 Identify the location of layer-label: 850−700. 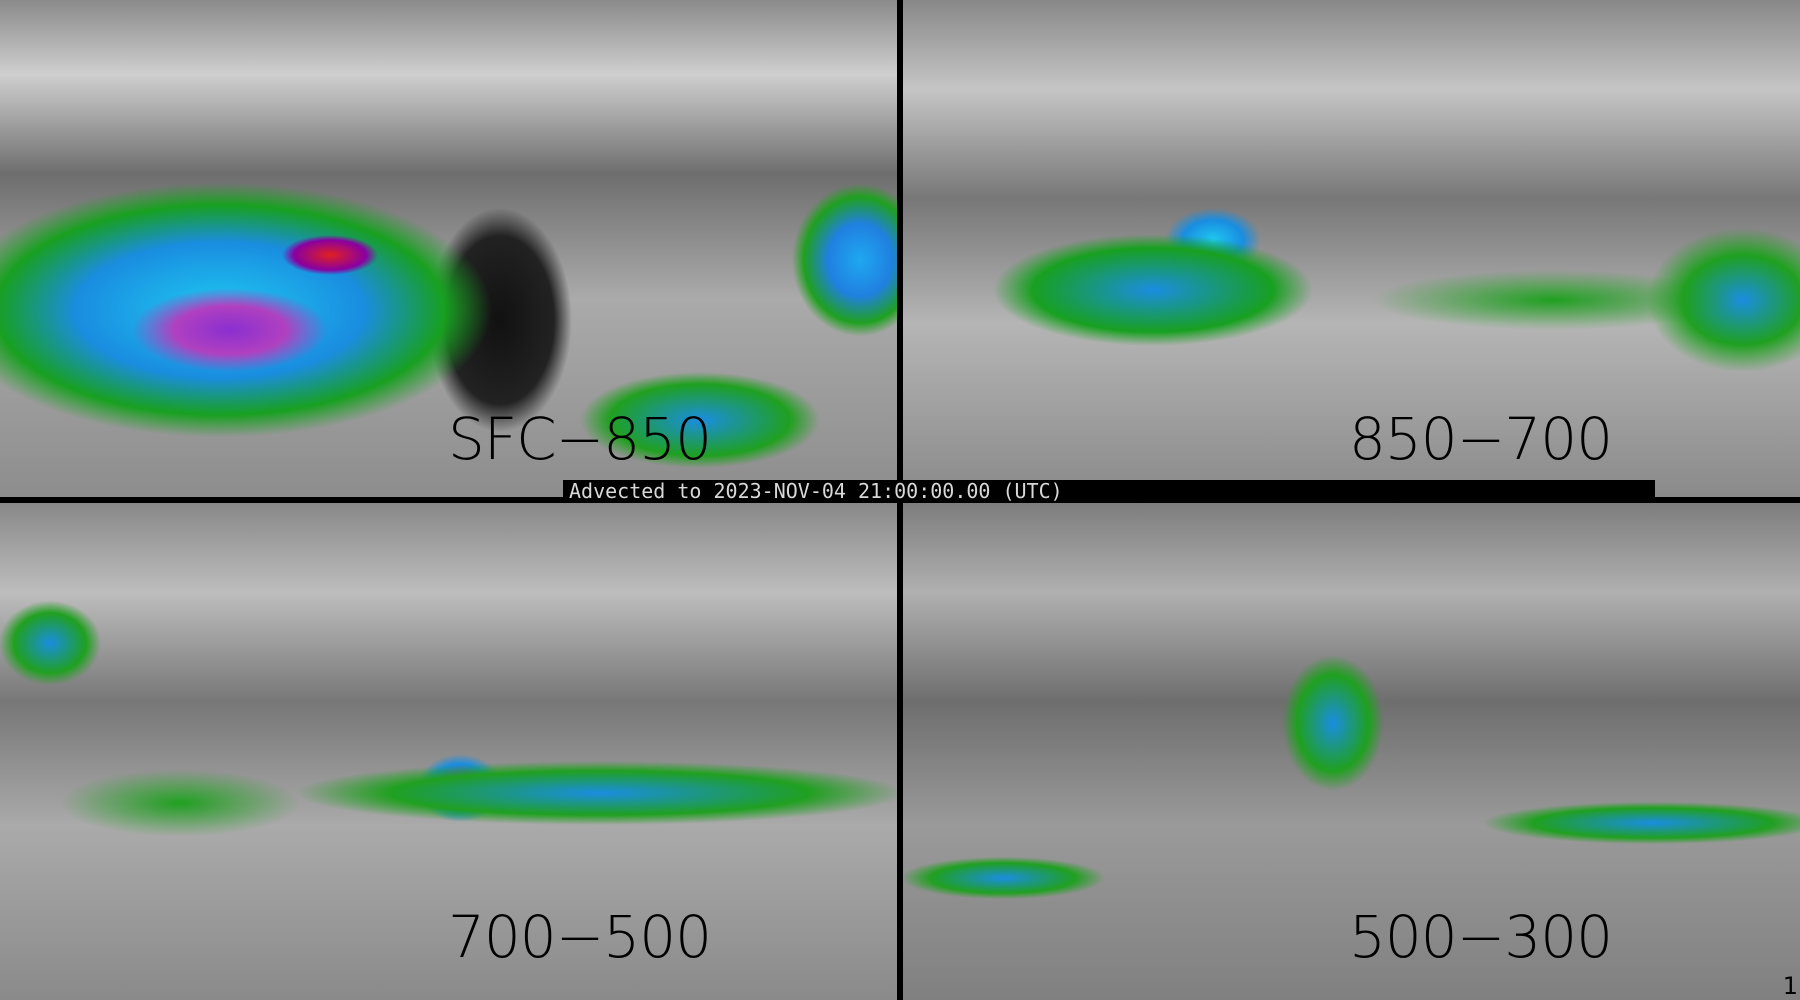
(1481, 439).